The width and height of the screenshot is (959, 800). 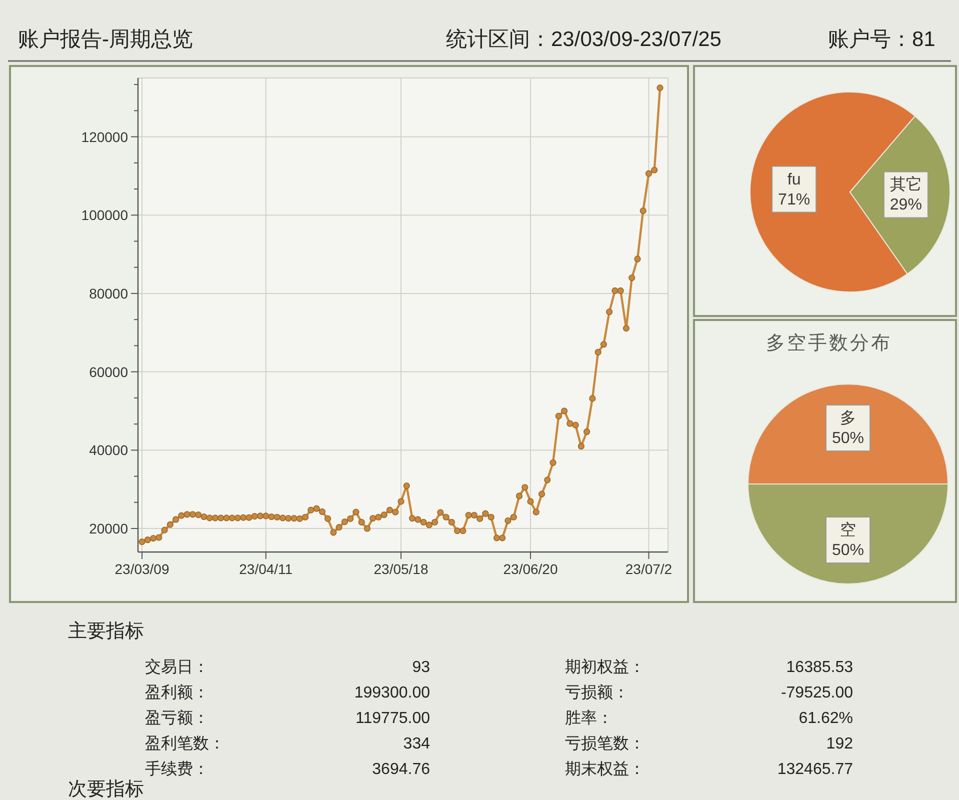 I want to click on y-tick-label: 60000, so click(x=108, y=372).